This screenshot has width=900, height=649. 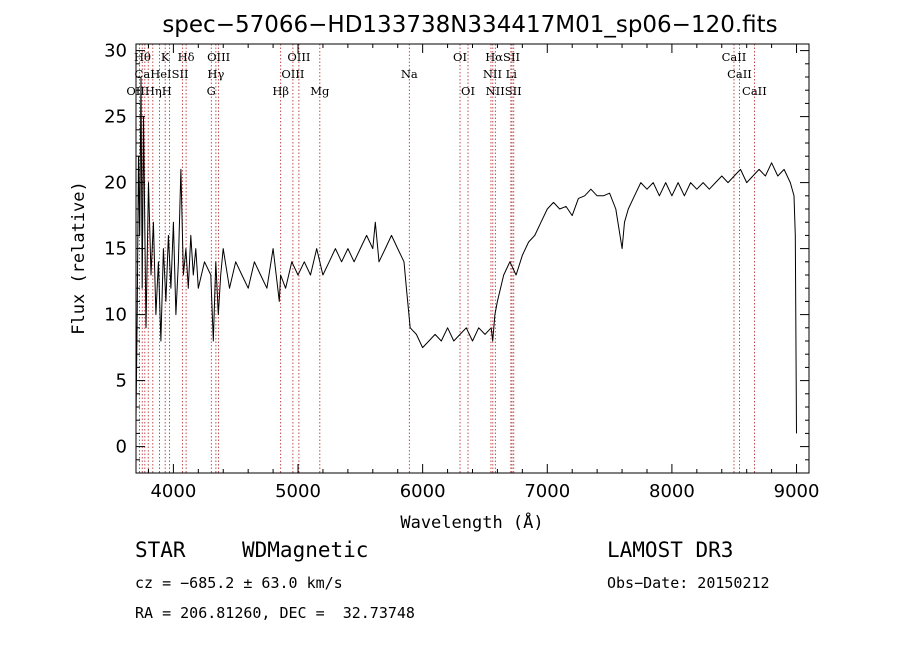 I want to click on line-label-1: K, so click(x=165, y=57).